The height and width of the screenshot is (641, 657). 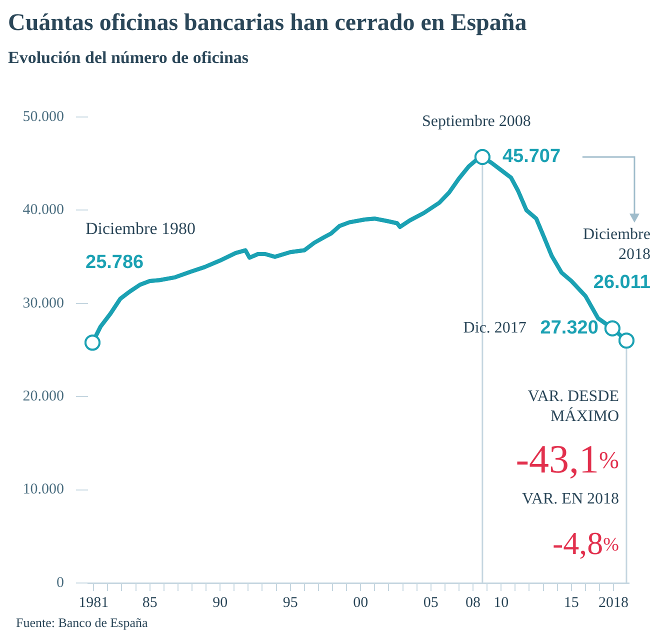 What do you see at coordinates (268, 23) in the screenshot?
I see `chart-title: Cuántas oficinas bancarias han cerrado en España` at bounding box center [268, 23].